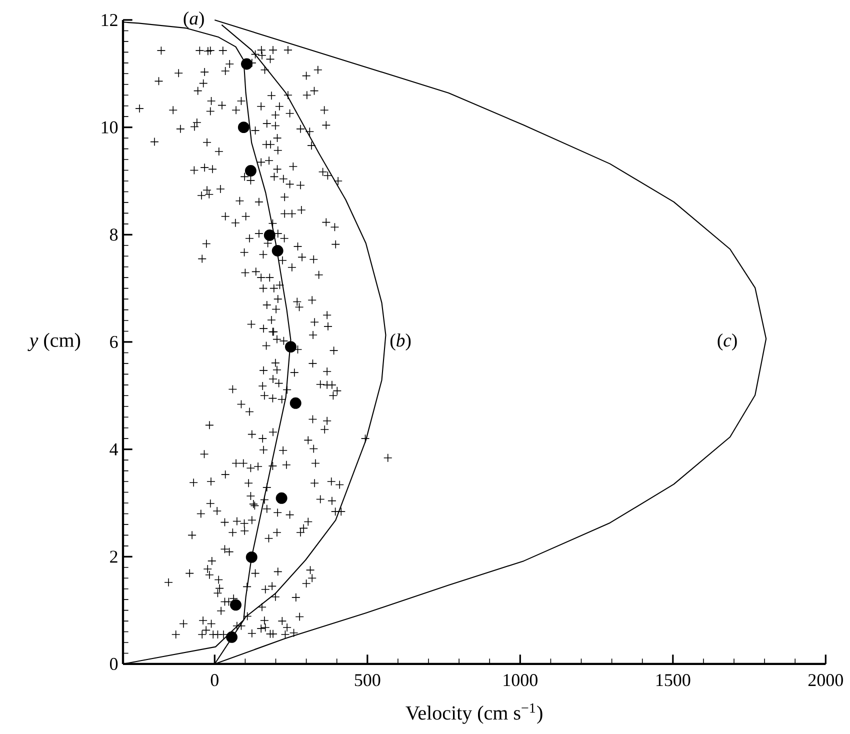 This screenshot has height=734, width=850. Describe the element at coordinates (114, 449) in the screenshot. I see `y-tick-label: 4` at that location.